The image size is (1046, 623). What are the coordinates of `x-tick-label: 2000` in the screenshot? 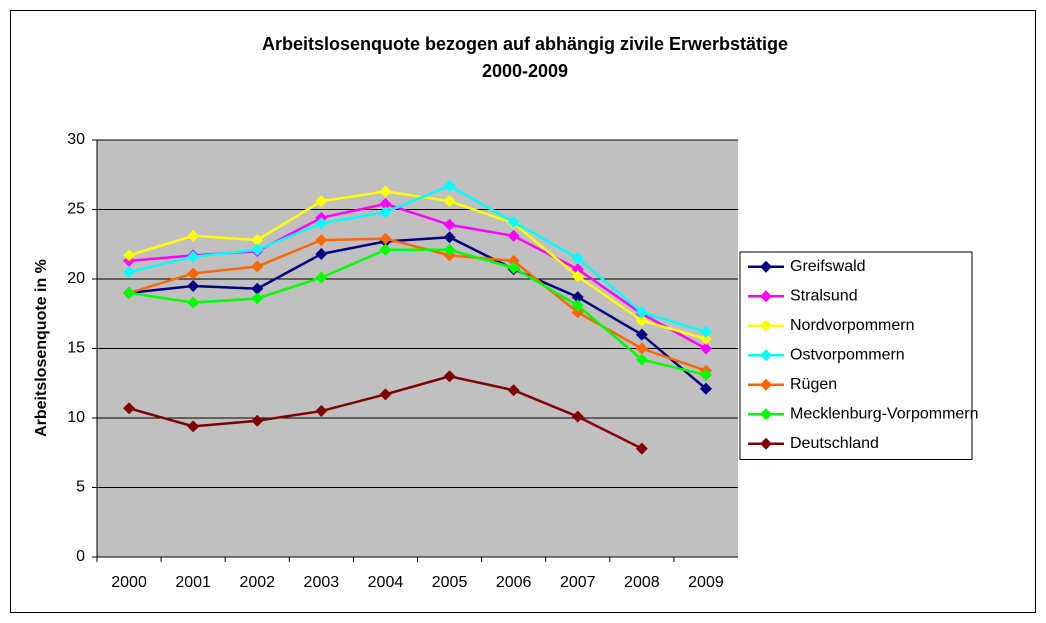 It's located at (129, 582).